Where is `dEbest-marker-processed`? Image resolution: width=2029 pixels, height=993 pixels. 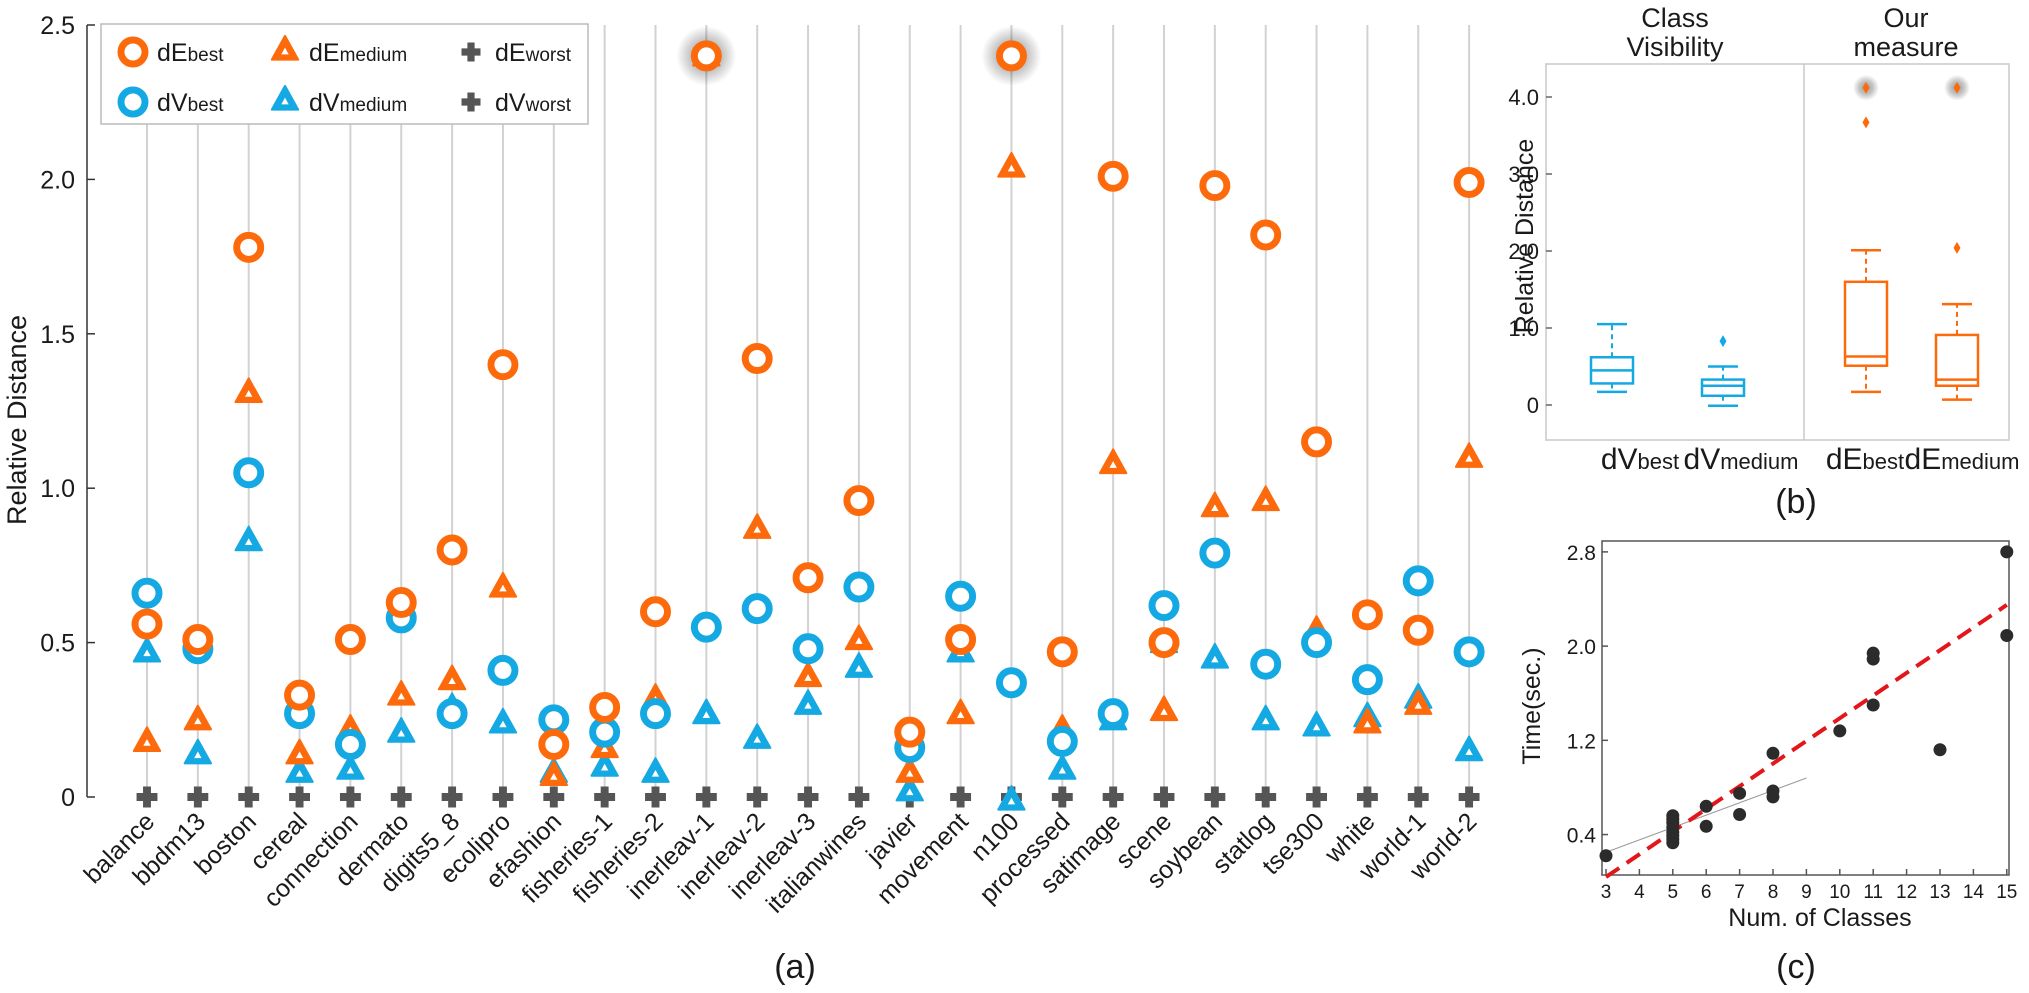
dEbest-marker-processed is located at coordinates (1062, 652).